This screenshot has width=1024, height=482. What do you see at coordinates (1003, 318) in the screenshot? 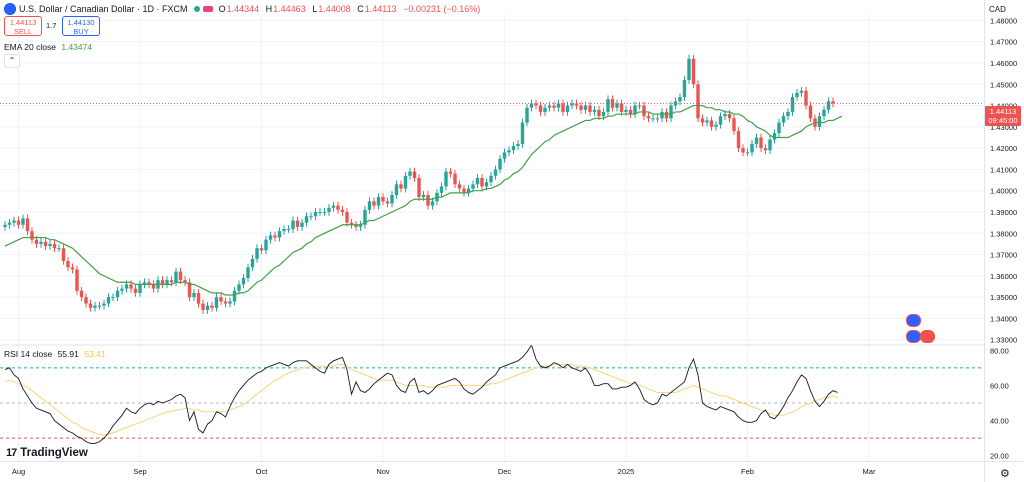
I see `price-tick-label: 1.34000` at bounding box center [1003, 318].